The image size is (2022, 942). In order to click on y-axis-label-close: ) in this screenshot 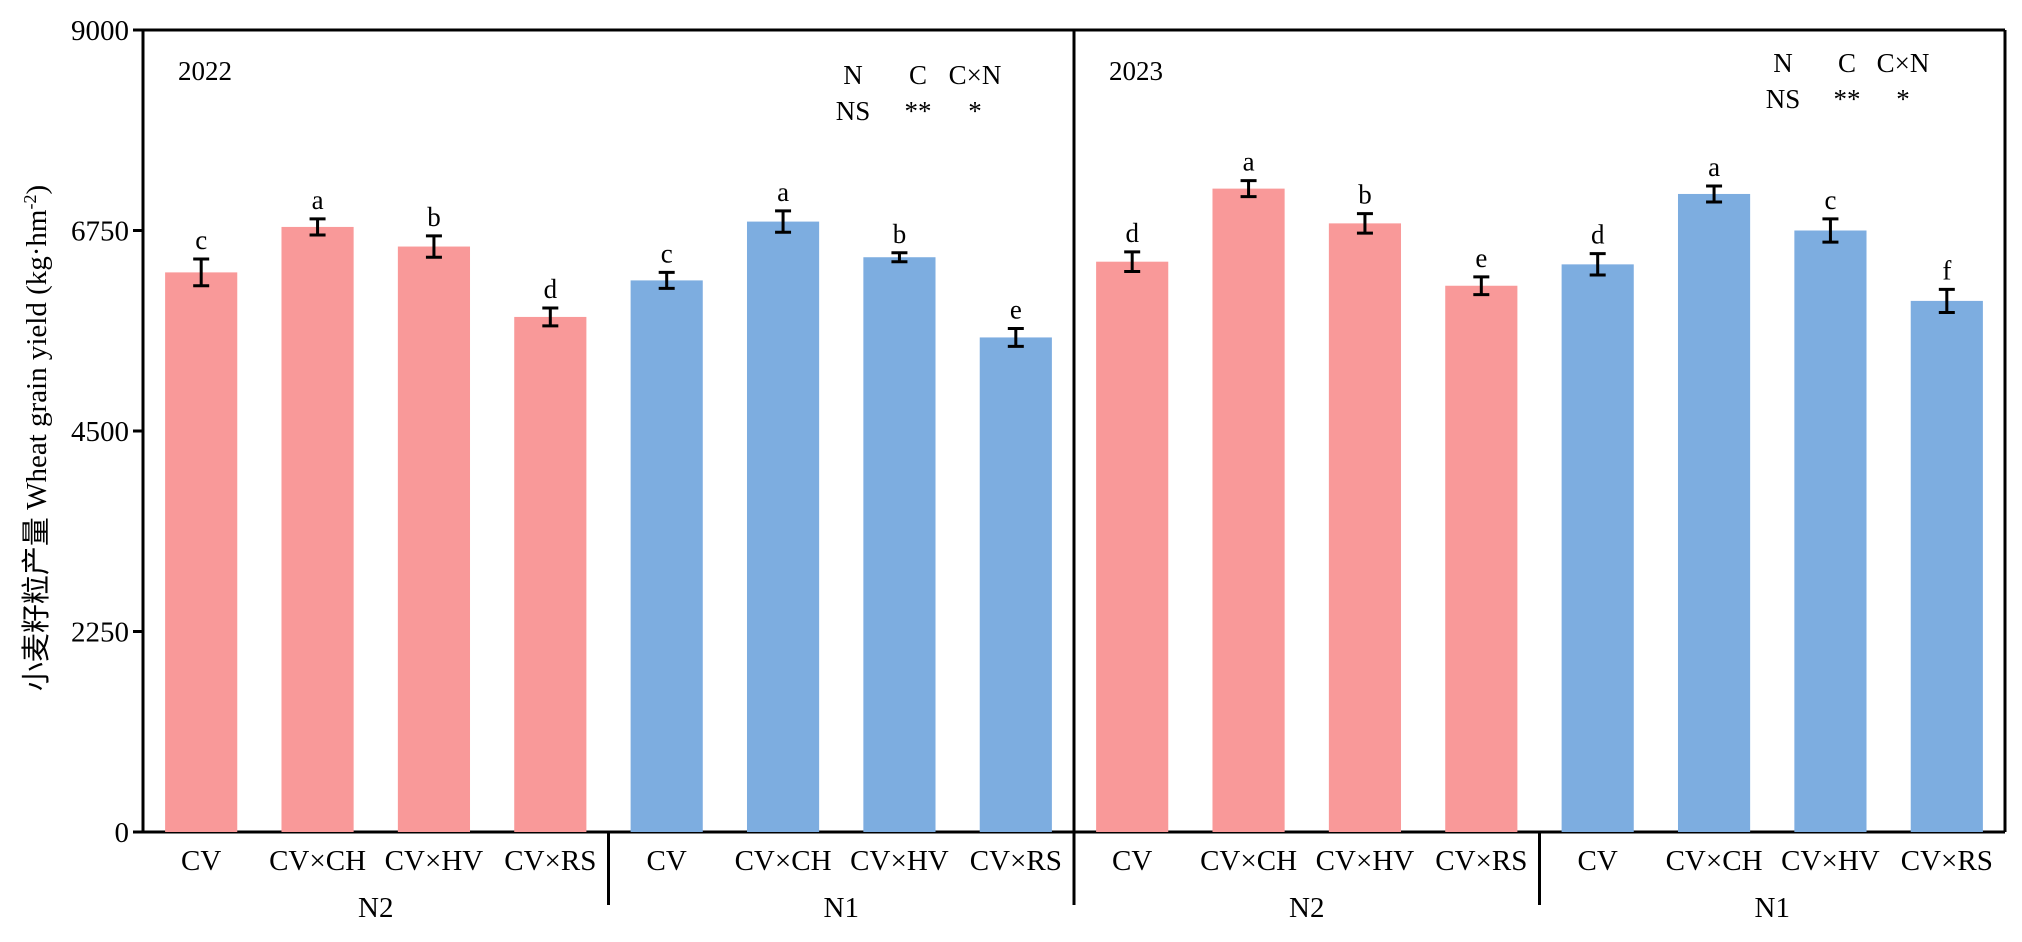, I will do `click(37, 190)`.